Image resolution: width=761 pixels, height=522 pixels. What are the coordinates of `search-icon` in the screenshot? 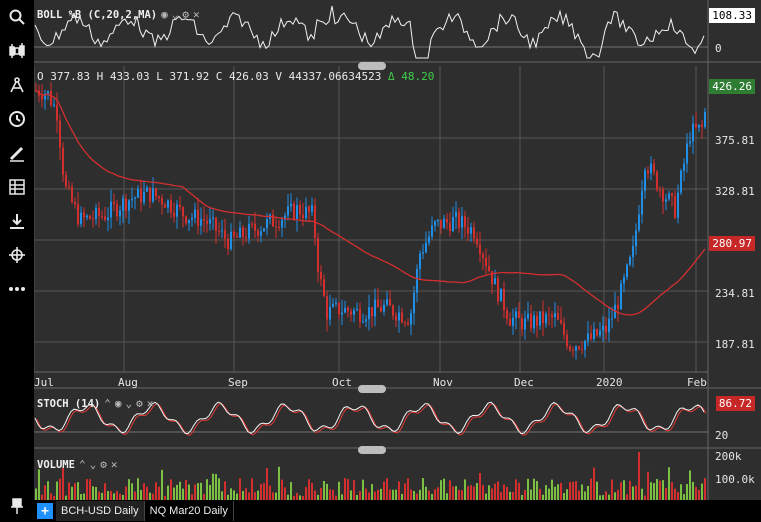 It's located at (17, 17).